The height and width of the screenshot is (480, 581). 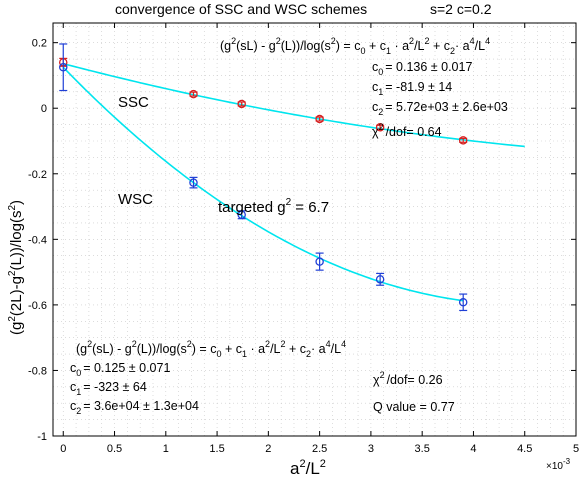 What do you see at coordinates (78, 373) in the screenshot?
I see `wsc-c0-part: 0` at bounding box center [78, 373].